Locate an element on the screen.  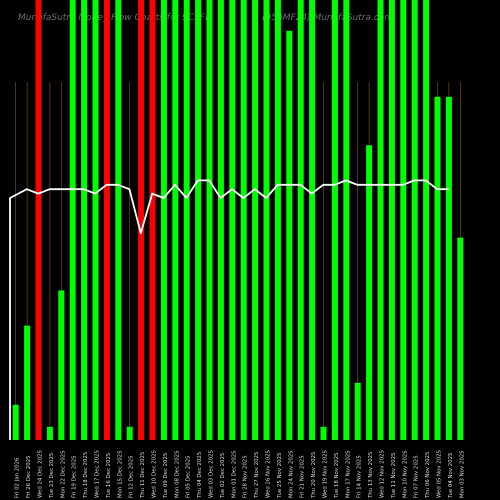
x-tick-label: Wed 17 Dec 2025 is located at coordinates (98, 474).